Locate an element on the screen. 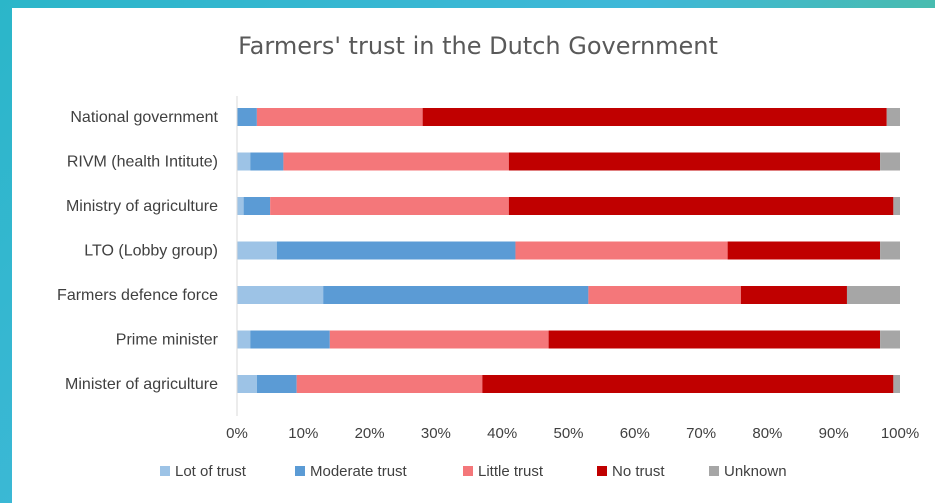  legend-item: Unknown is located at coordinates (748, 471).